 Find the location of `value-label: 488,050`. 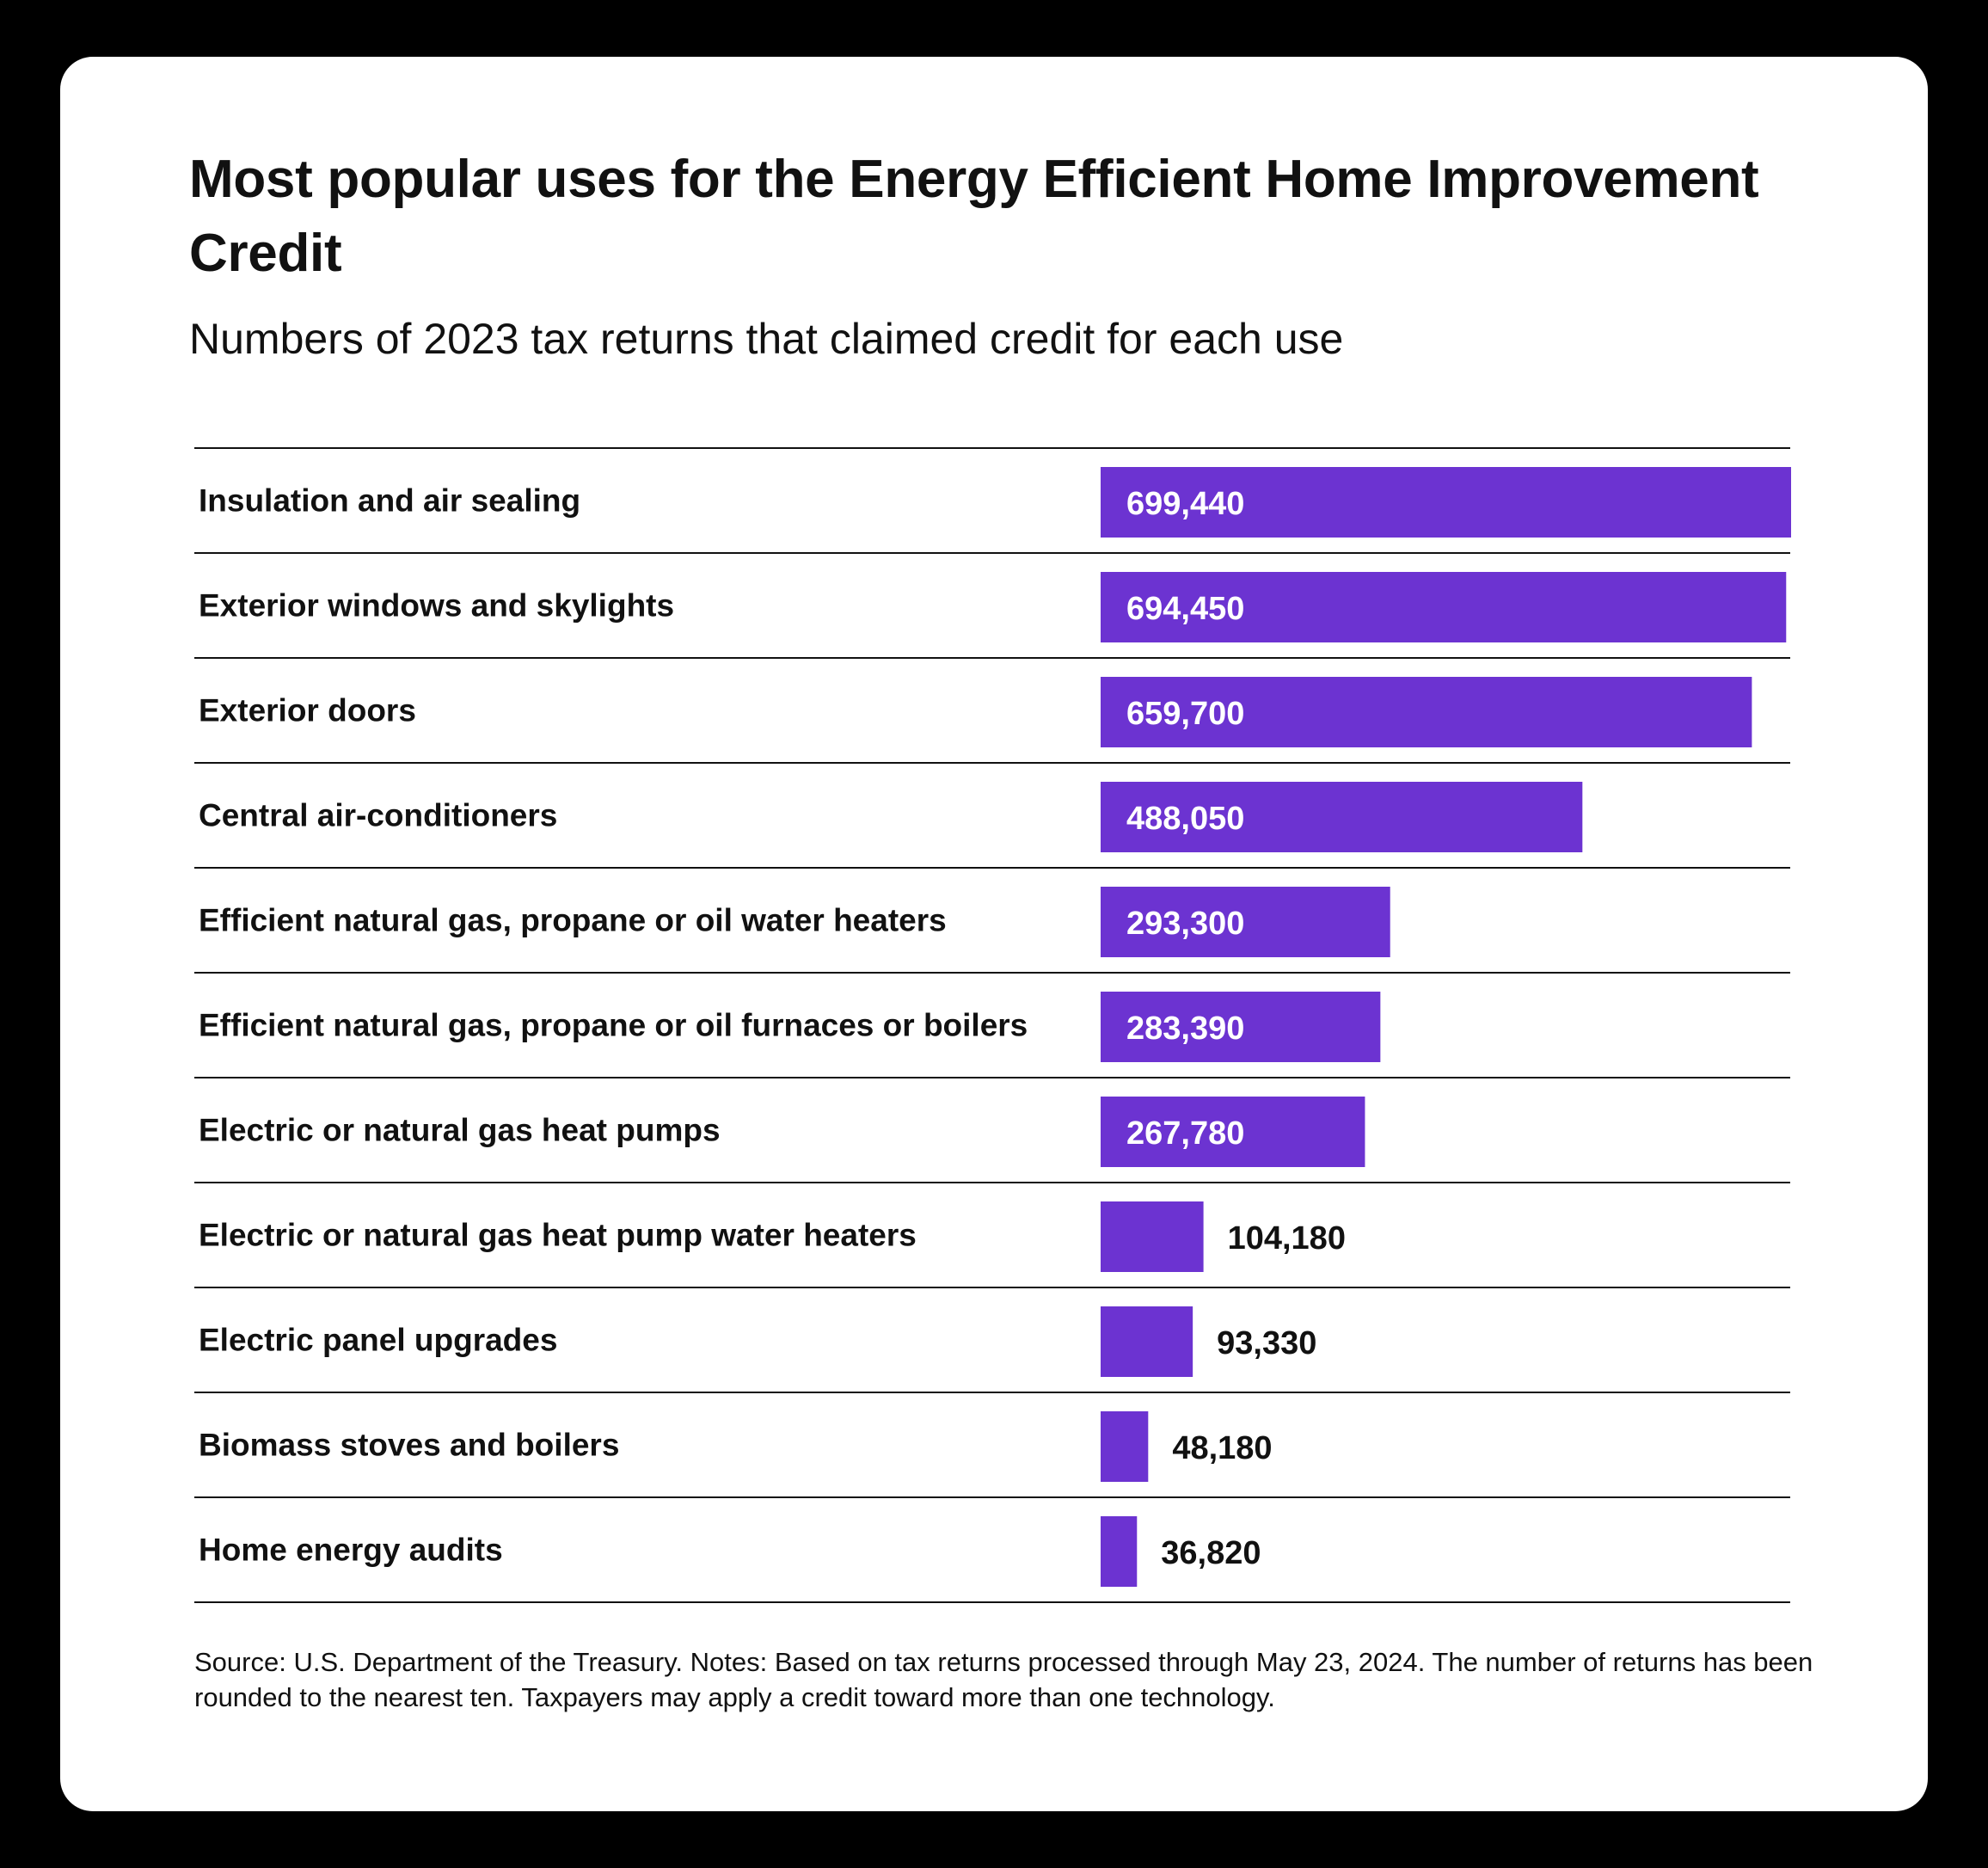

value-label: 488,050 is located at coordinates (1185, 819).